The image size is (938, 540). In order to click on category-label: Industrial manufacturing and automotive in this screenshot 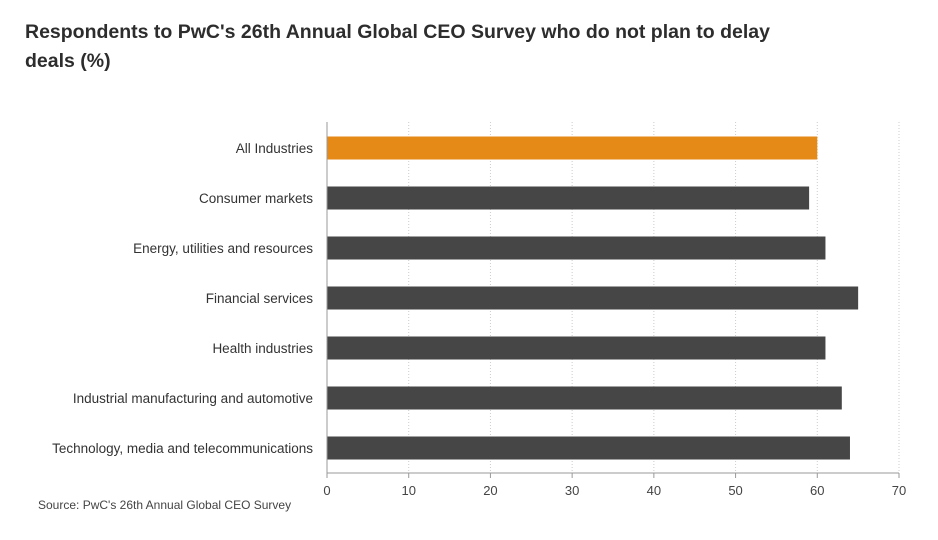, I will do `click(193, 398)`.